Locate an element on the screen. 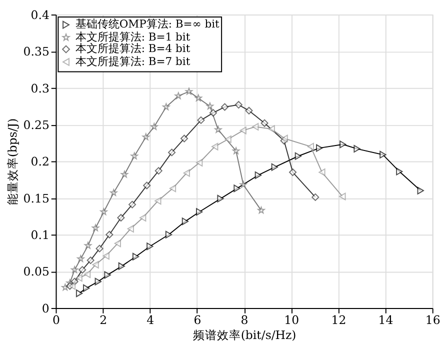  x-tick-label: 2 is located at coordinates (104, 320).